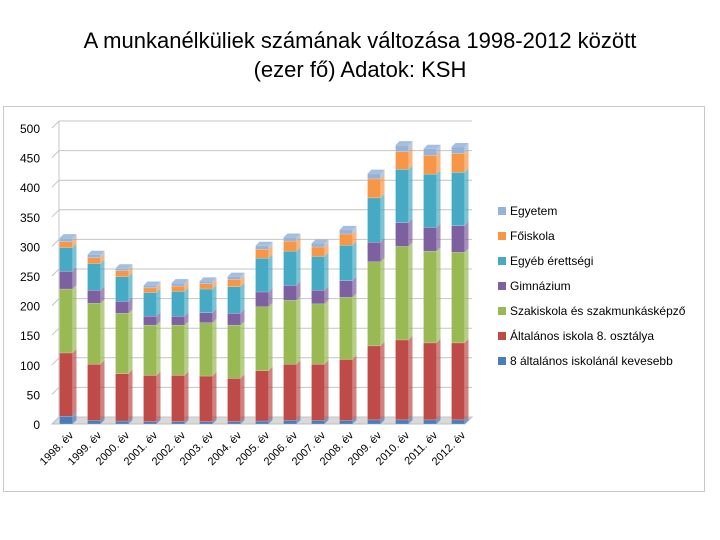  I want to click on y-tick-label: 450, so click(30, 159).